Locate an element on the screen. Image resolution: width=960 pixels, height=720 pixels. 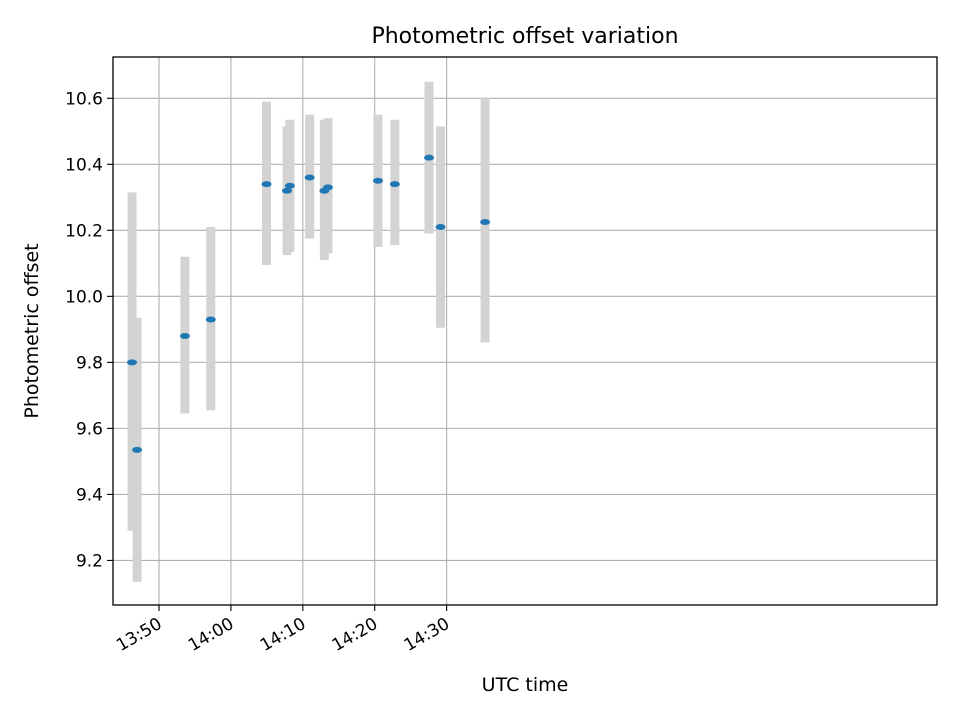
x-axis-label: UTC time is located at coordinates (525, 685).